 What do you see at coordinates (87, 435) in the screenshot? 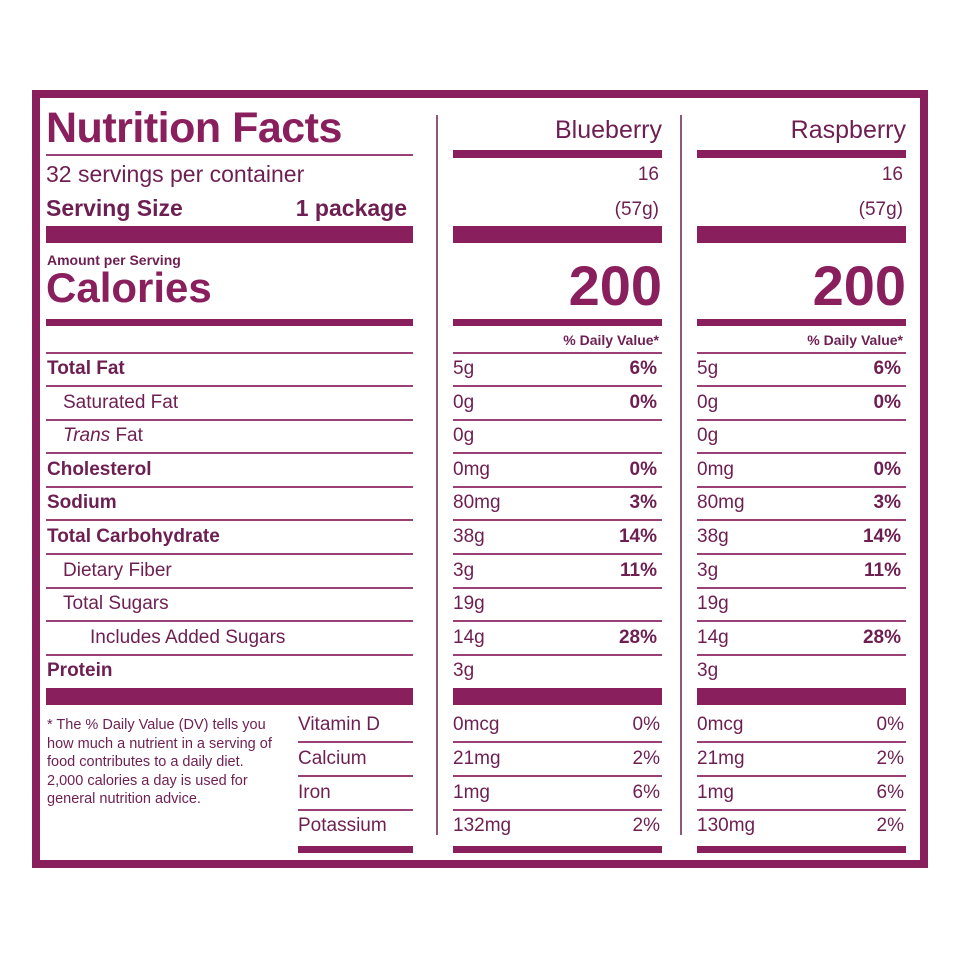
I see `nutrient-label-italic: Trans` at bounding box center [87, 435].